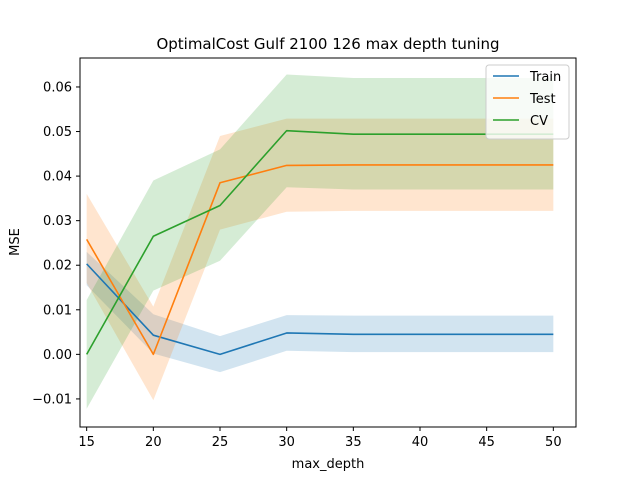 The height and width of the screenshot is (480, 640). I want to click on x-tick-label: 40, so click(420, 442).